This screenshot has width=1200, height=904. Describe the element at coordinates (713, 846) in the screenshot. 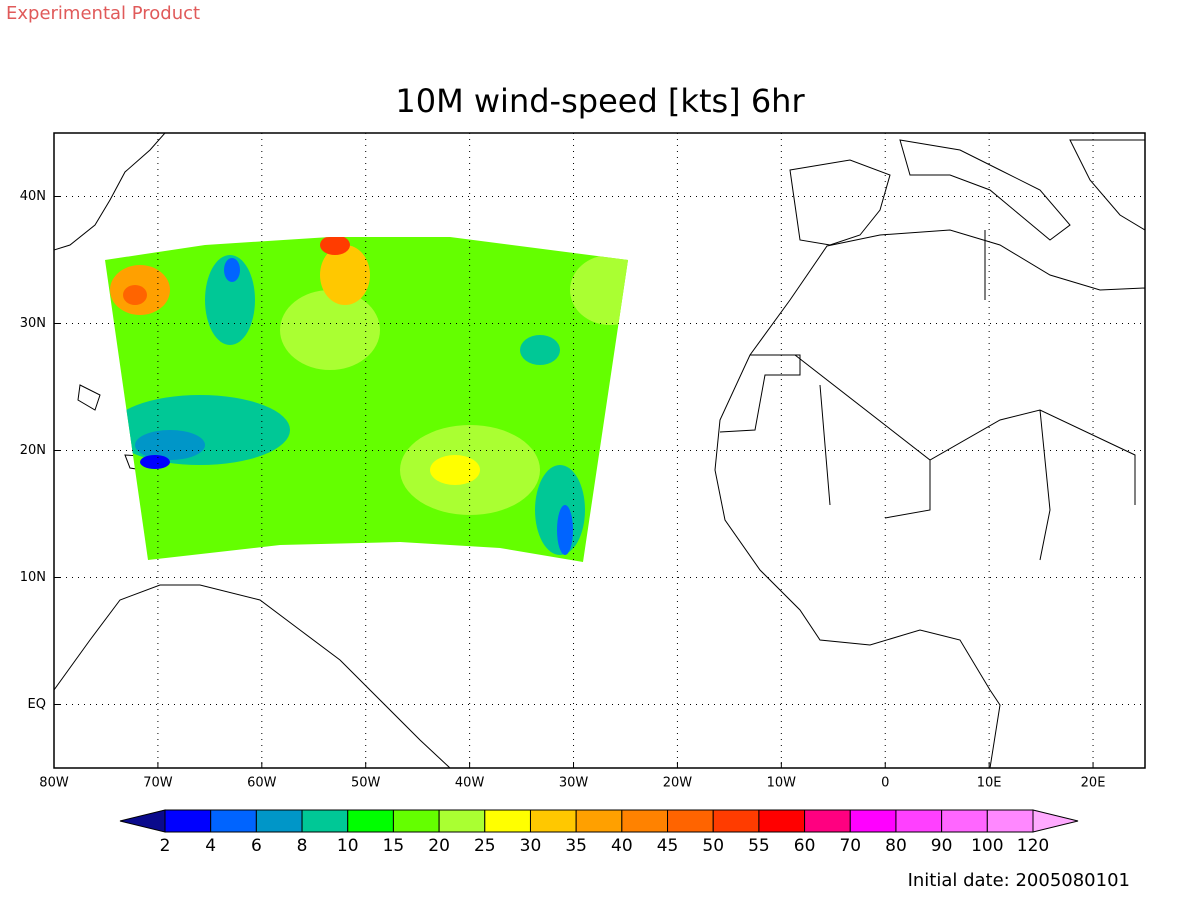

I see `colorbar-label: 50` at that location.